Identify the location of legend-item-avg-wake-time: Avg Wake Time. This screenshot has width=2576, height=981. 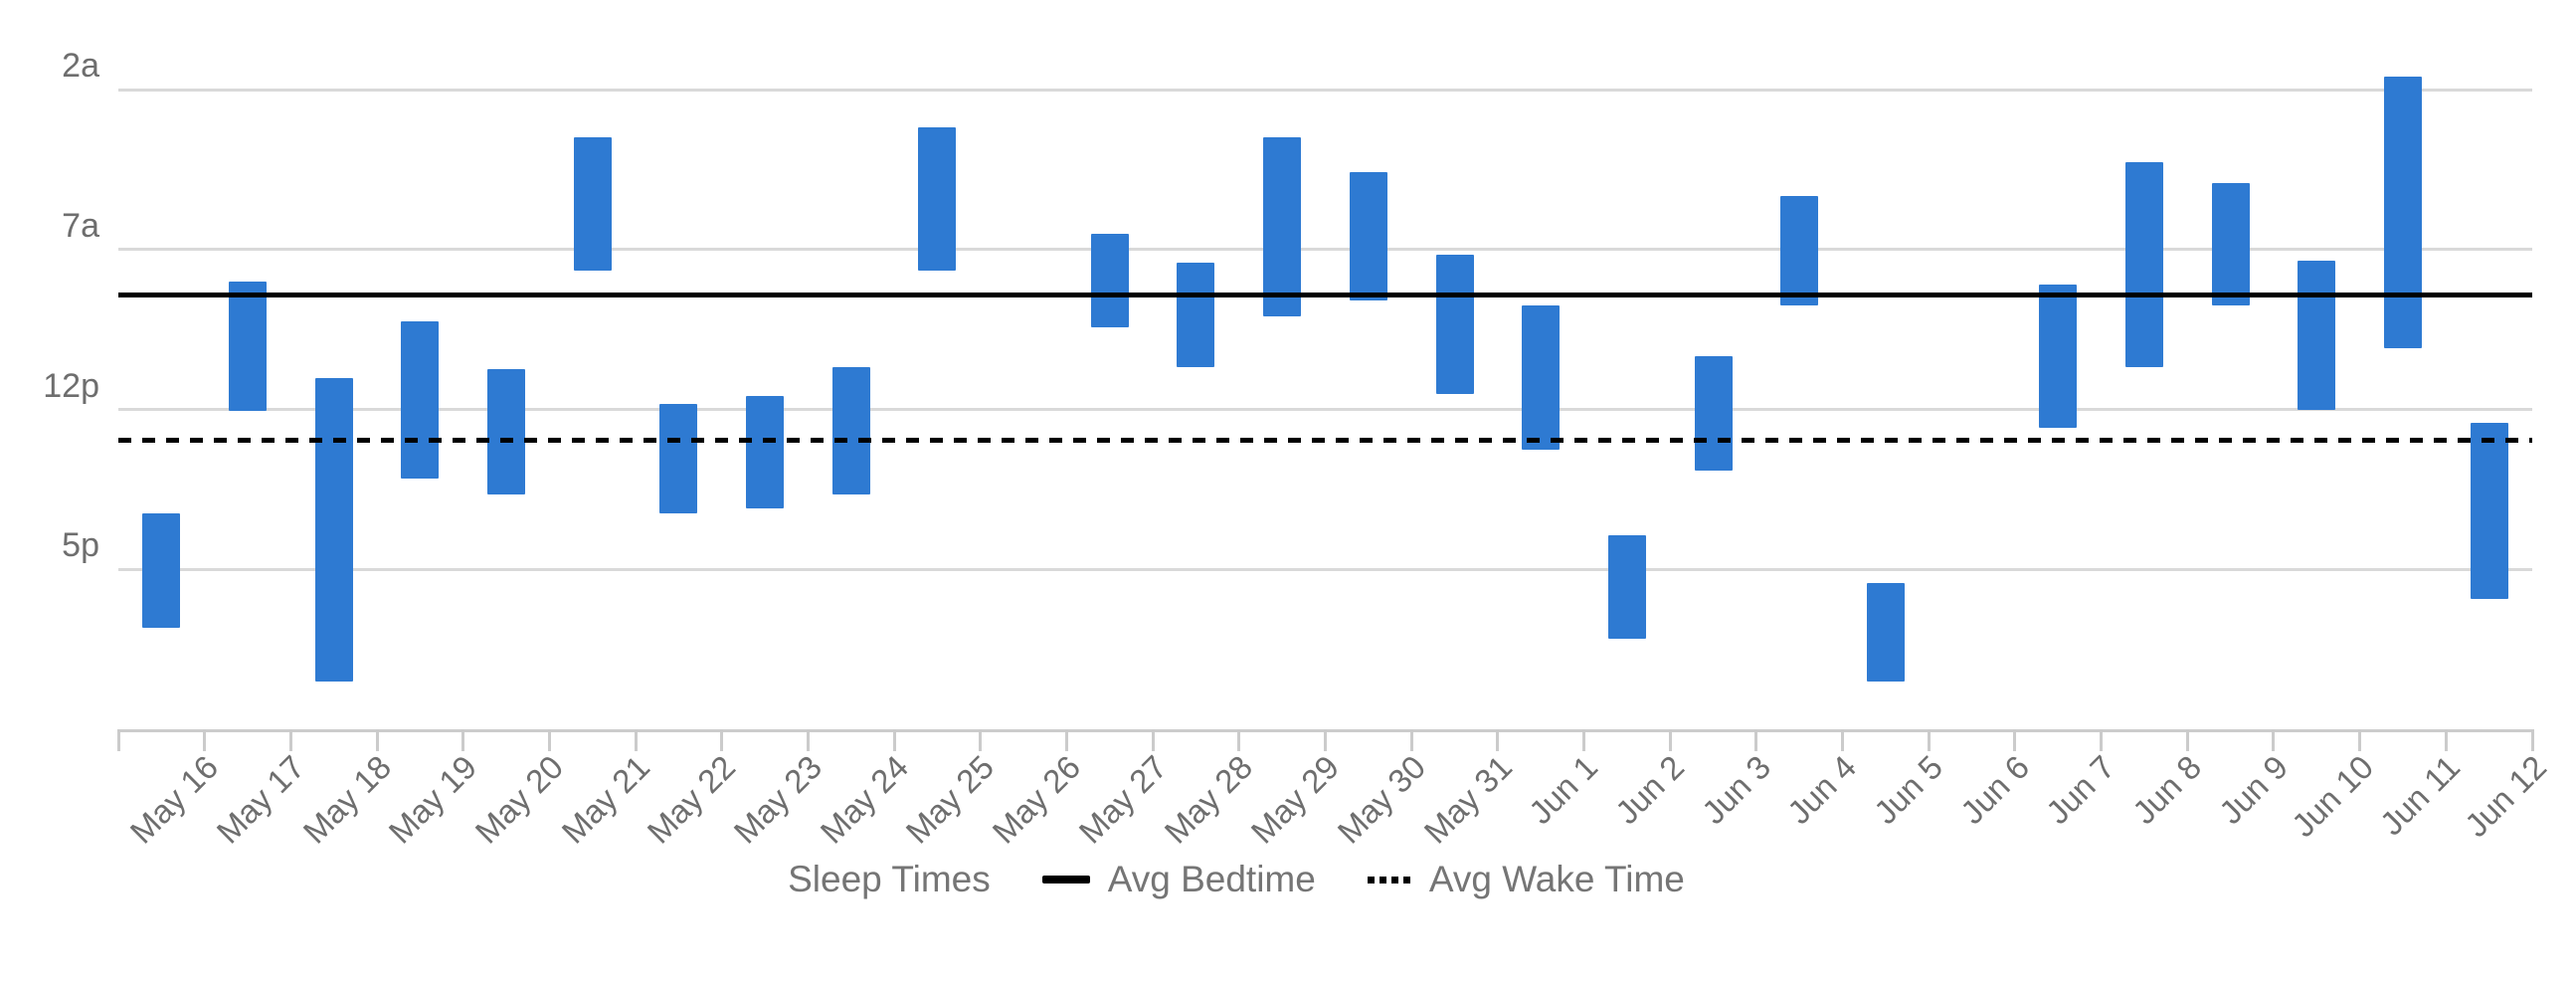
(1526, 880).